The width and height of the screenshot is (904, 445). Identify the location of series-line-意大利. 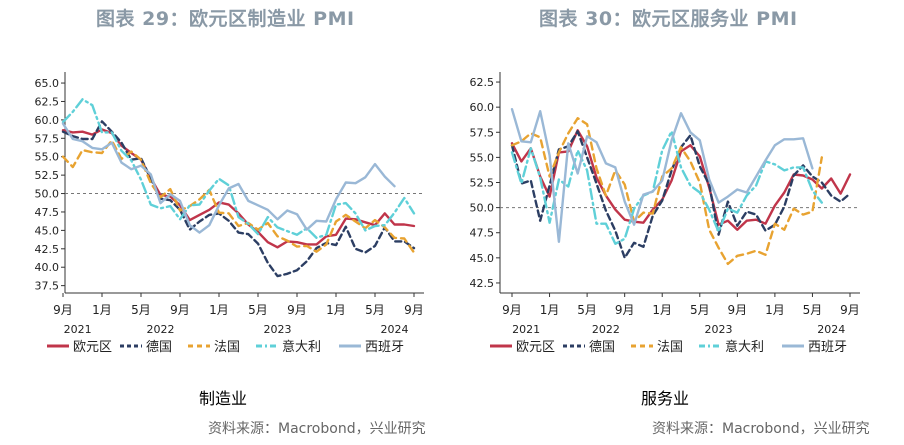
(238, 169).